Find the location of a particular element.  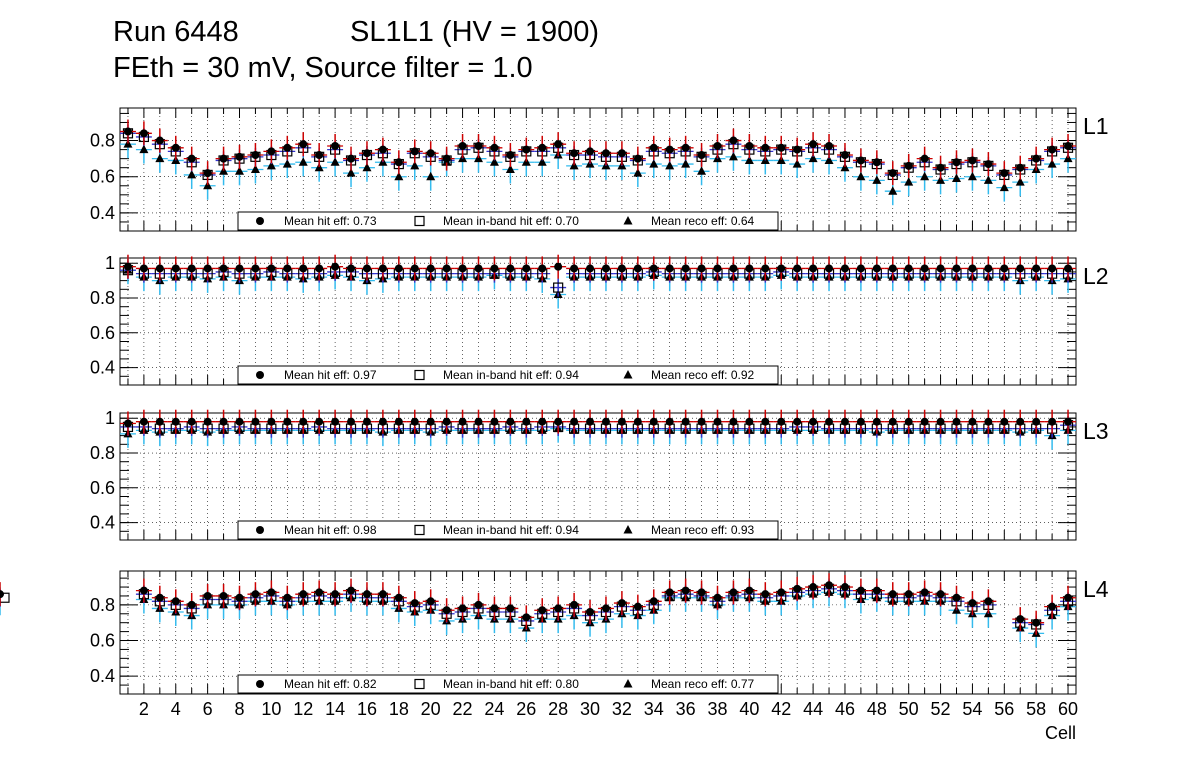

y-tick-label: 0.6 is located at coordinates (102, 641).